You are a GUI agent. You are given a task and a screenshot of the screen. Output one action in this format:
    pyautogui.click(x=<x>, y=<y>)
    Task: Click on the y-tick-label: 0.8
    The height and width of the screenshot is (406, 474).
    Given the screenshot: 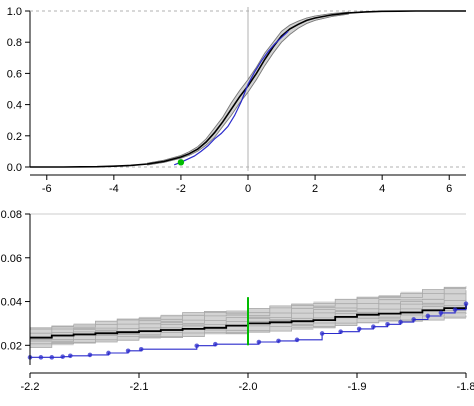 What is the action you would take?
    pyautogui.click(x=14, y=43)
    